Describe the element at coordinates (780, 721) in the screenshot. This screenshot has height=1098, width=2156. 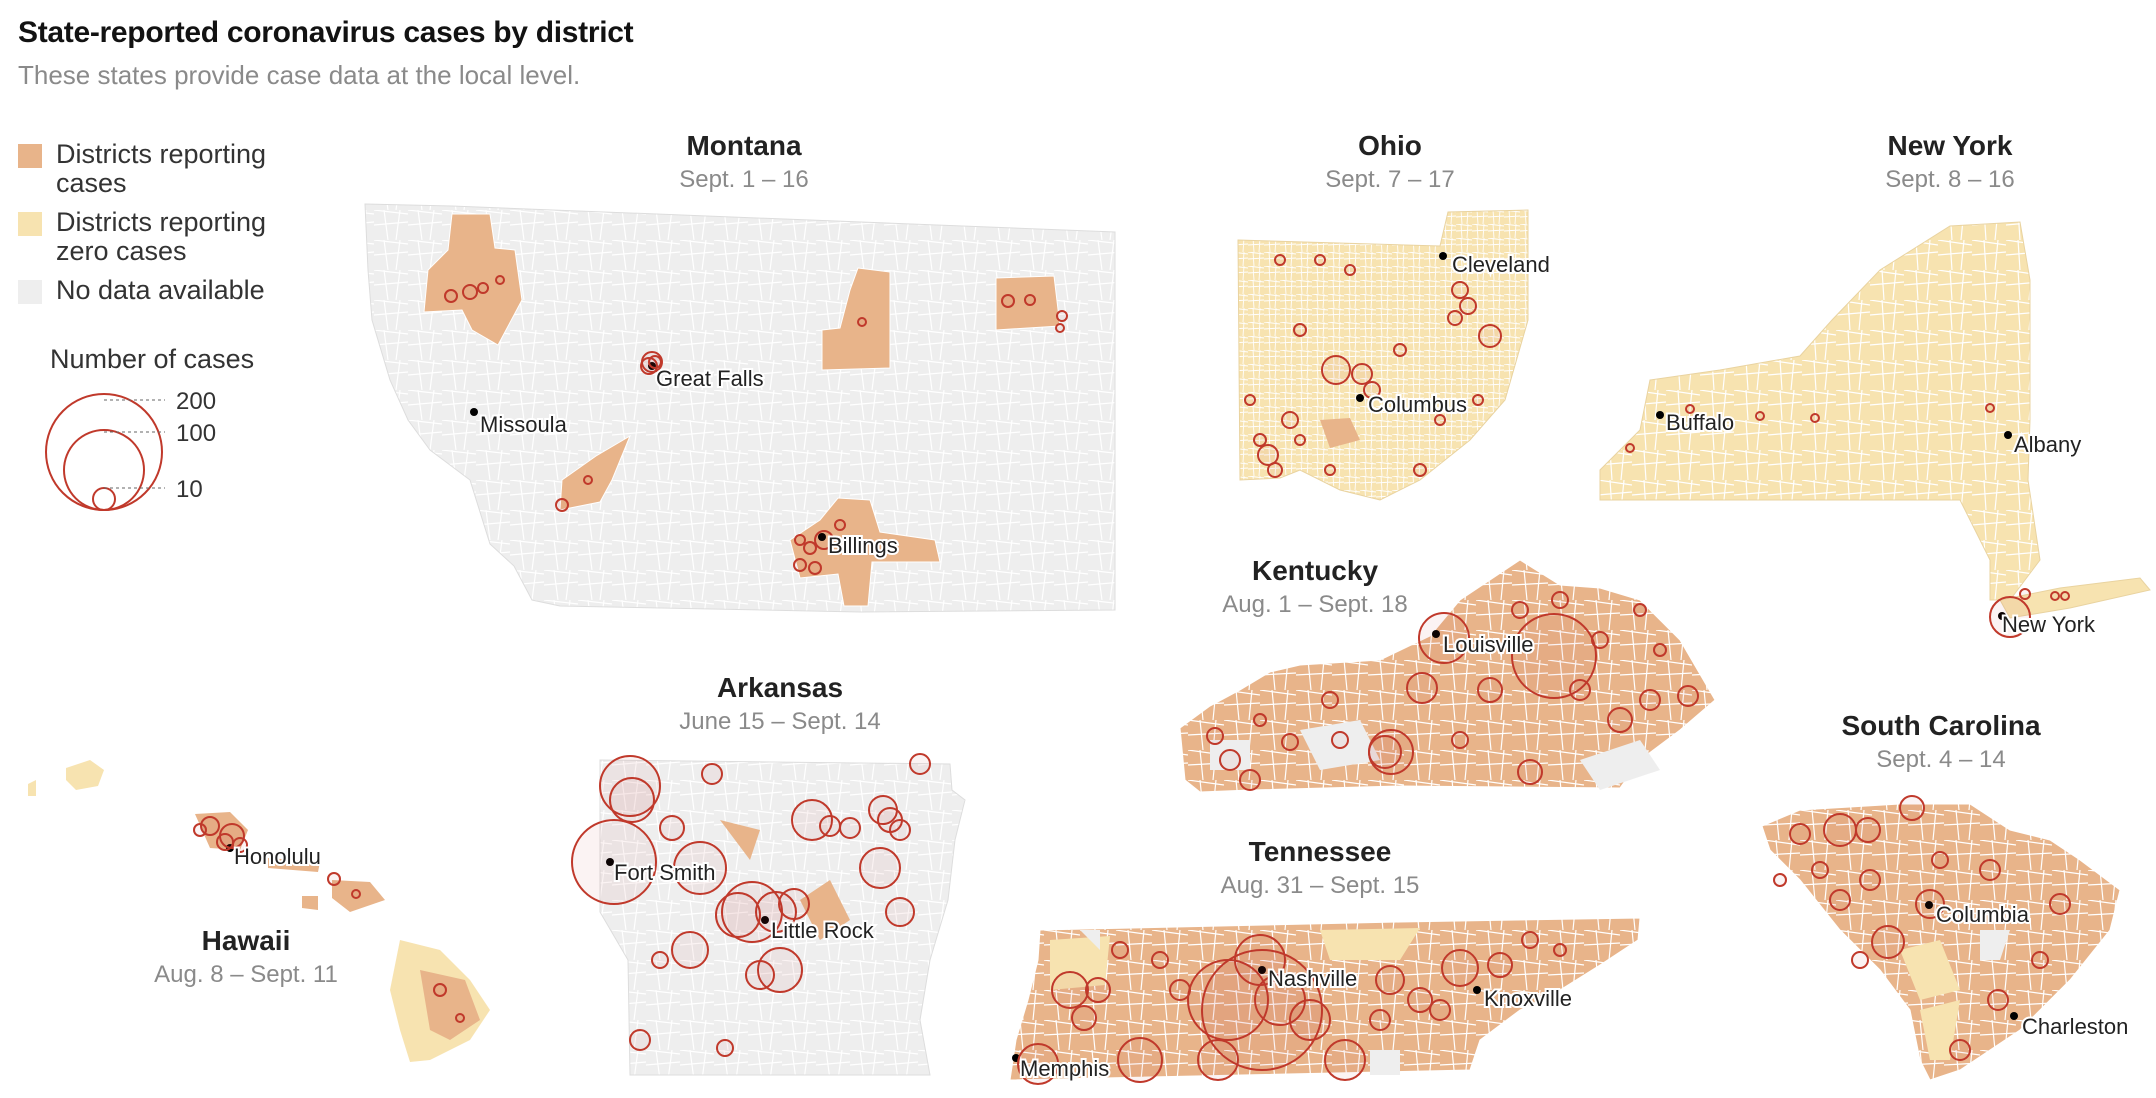
I see `arkansas-dates: June 15 – Sept. 14` at that location.